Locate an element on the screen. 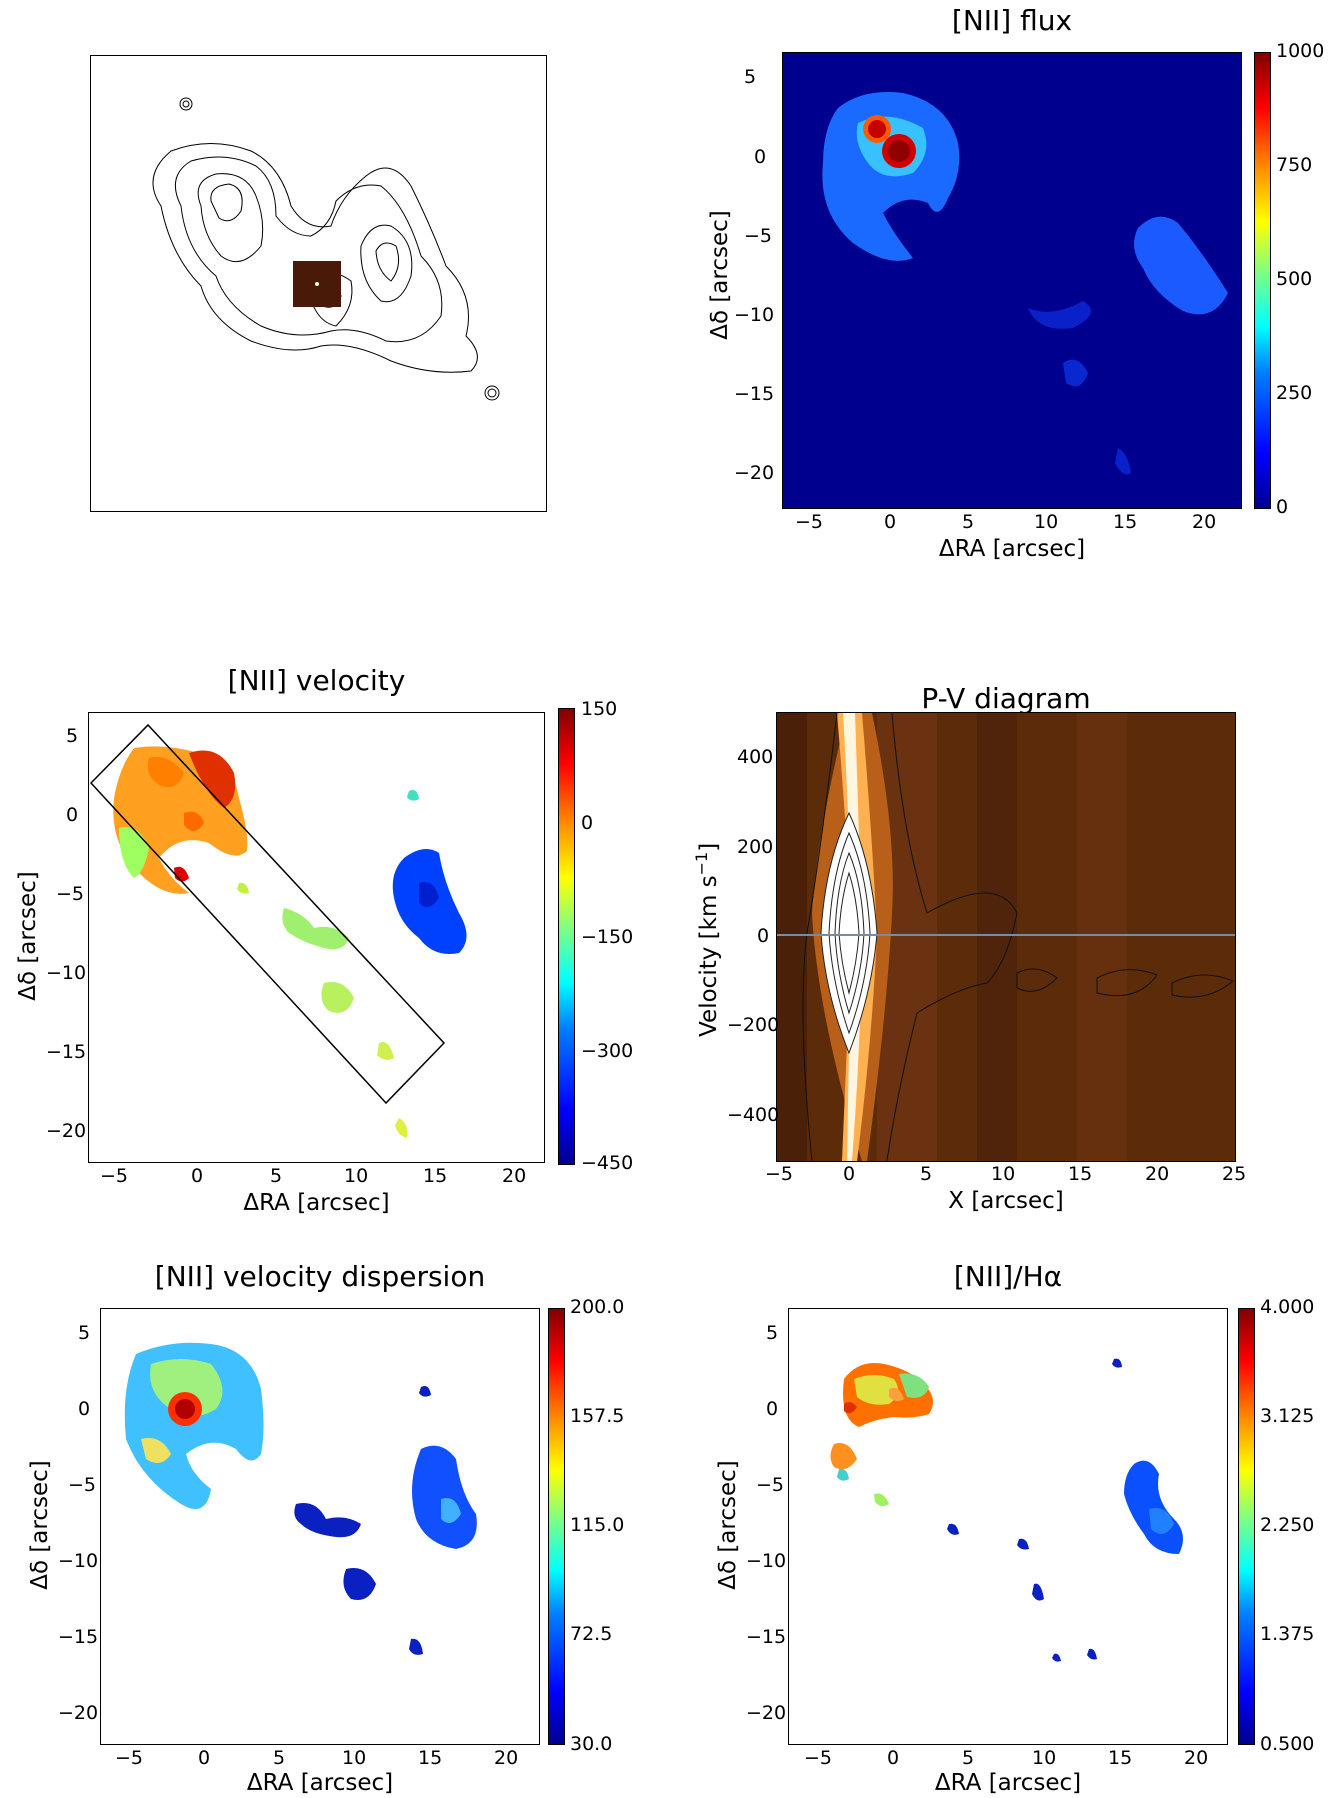  flux-xtick: 5 is located at coordinates (968, 522).